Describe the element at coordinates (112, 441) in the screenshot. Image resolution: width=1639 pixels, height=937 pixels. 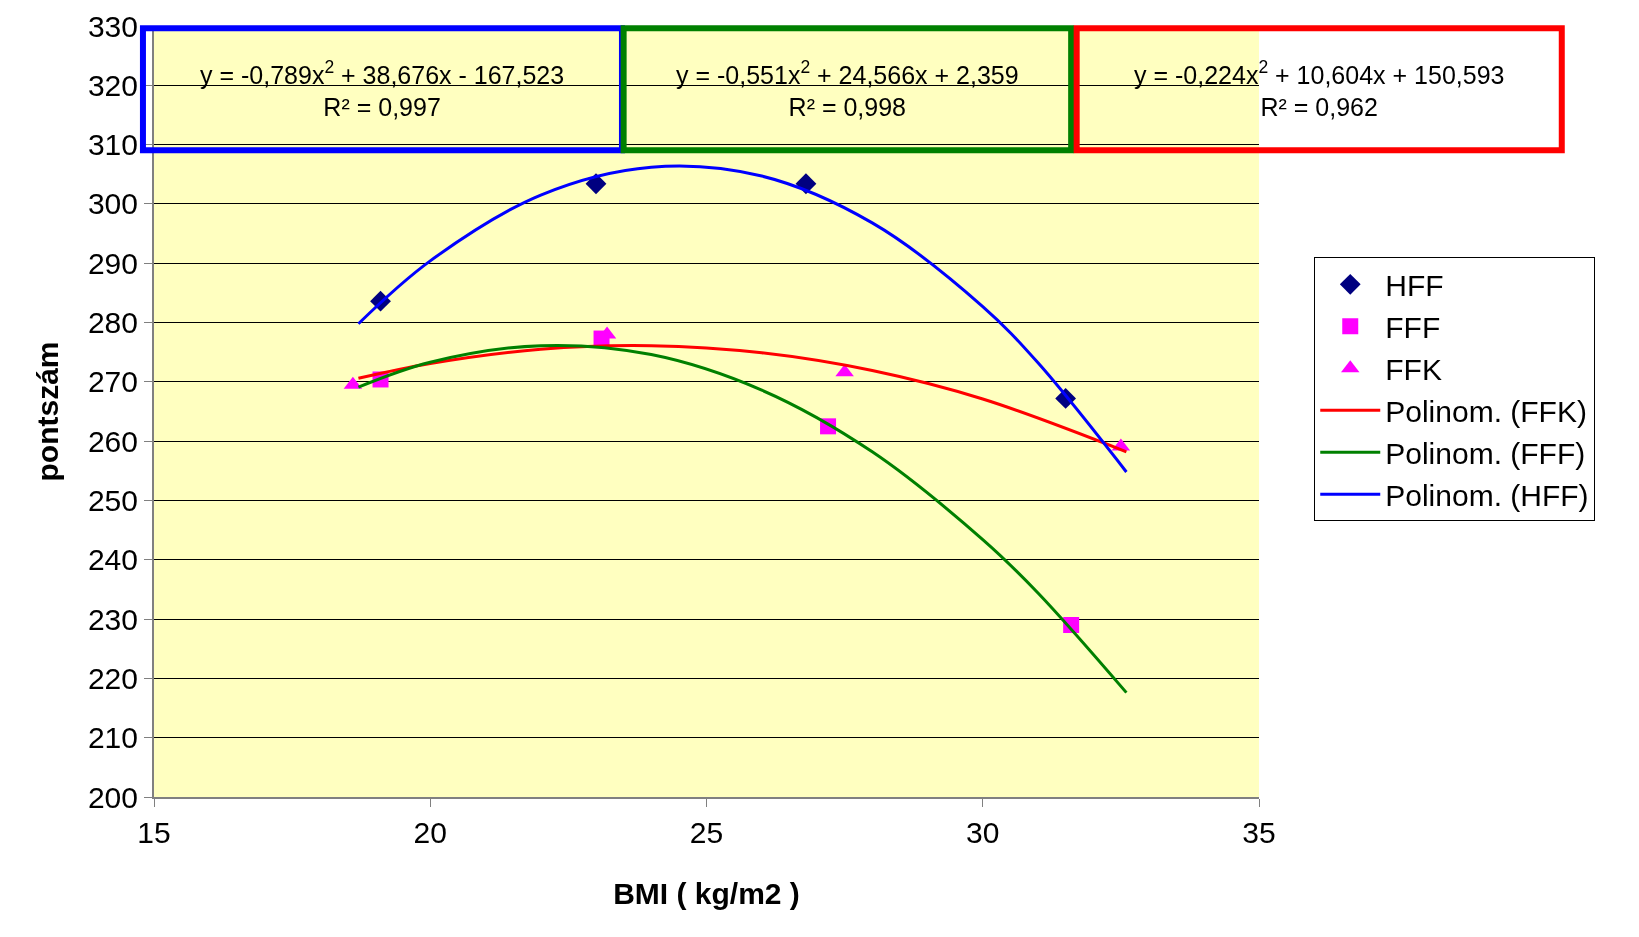
I see `y-tick-label: 260` at that location.